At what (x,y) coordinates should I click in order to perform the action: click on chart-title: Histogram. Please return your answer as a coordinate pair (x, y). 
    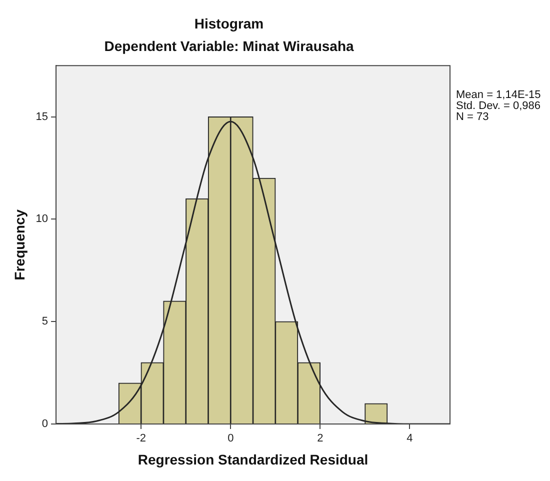
    Looking at the image, I should click on (229, 23).